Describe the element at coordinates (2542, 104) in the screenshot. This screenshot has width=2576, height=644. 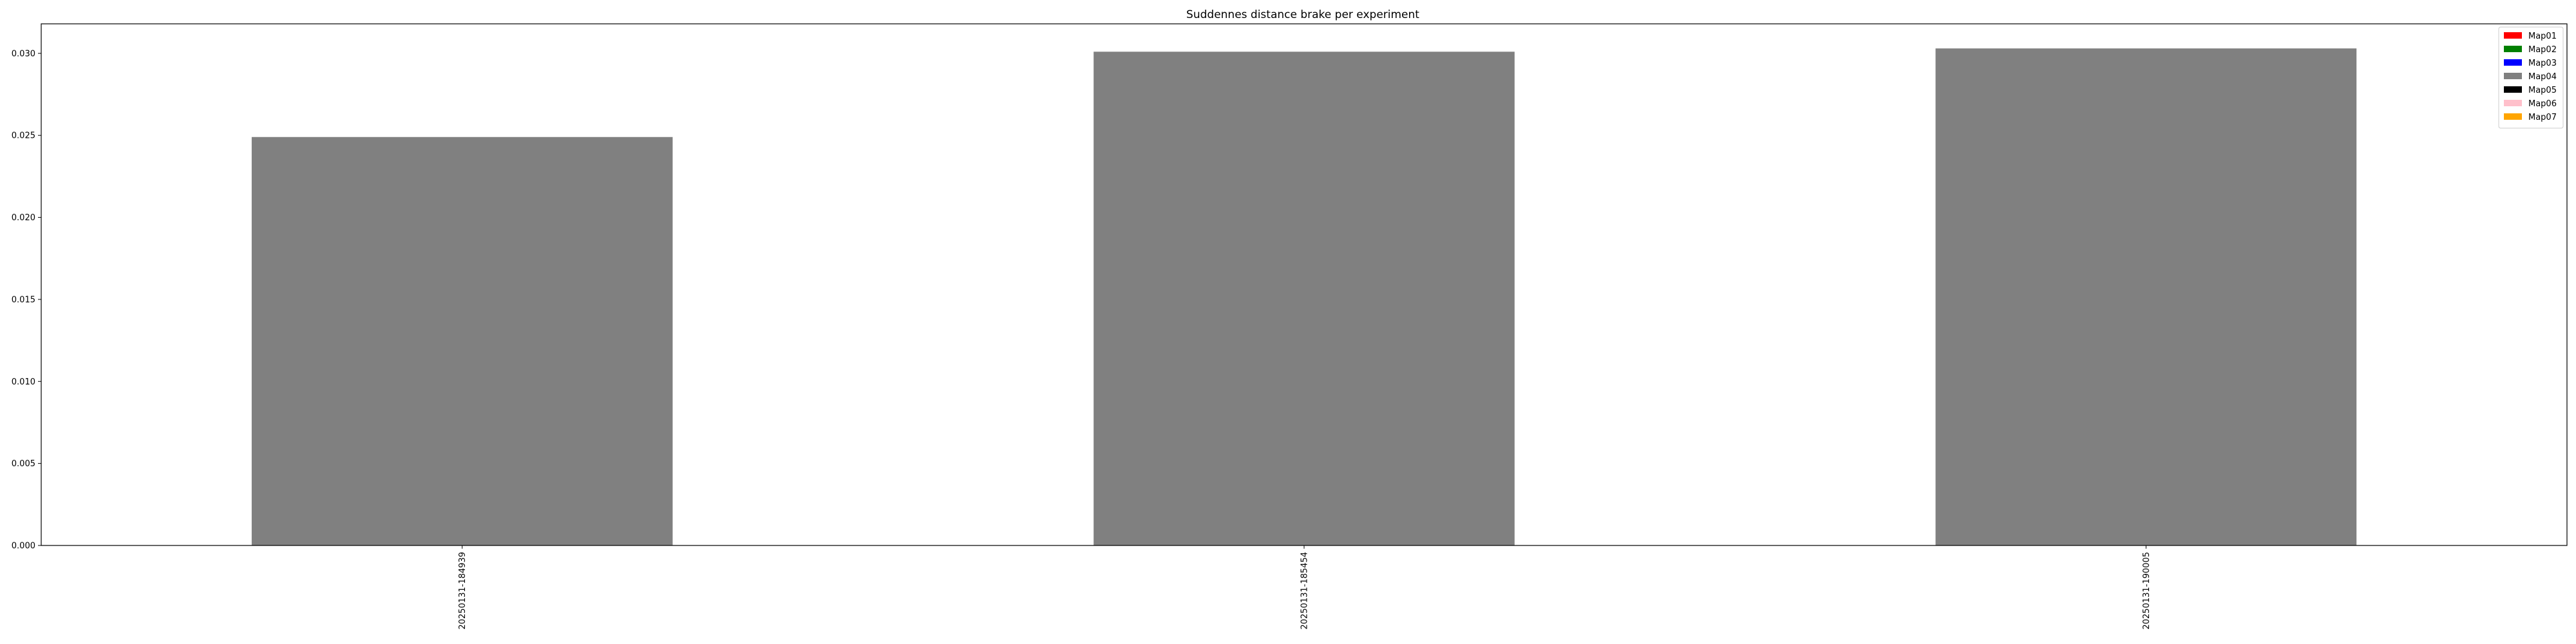
I see `legend-label-map06: Map06` at that location.